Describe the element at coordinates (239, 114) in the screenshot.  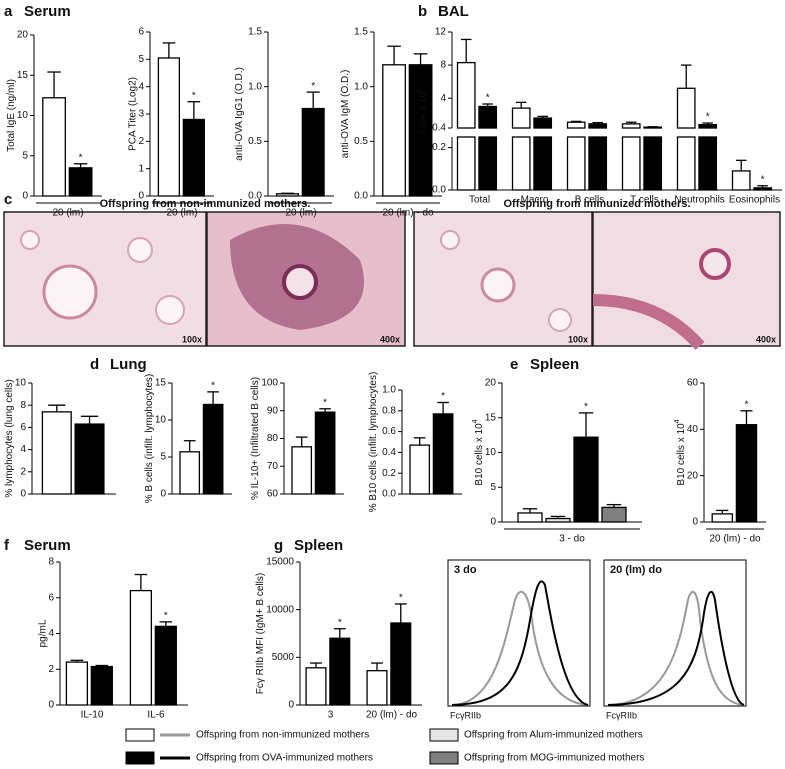
I see `y-axis-label-text: anti-OVA IgG1 (O.D.)` at that location.